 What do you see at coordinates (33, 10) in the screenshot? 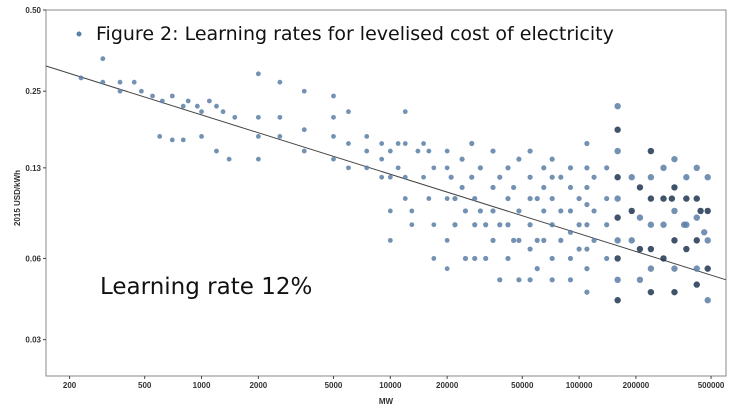
I see `y-tick-label: 0.50` at bounding box center [33, 10].